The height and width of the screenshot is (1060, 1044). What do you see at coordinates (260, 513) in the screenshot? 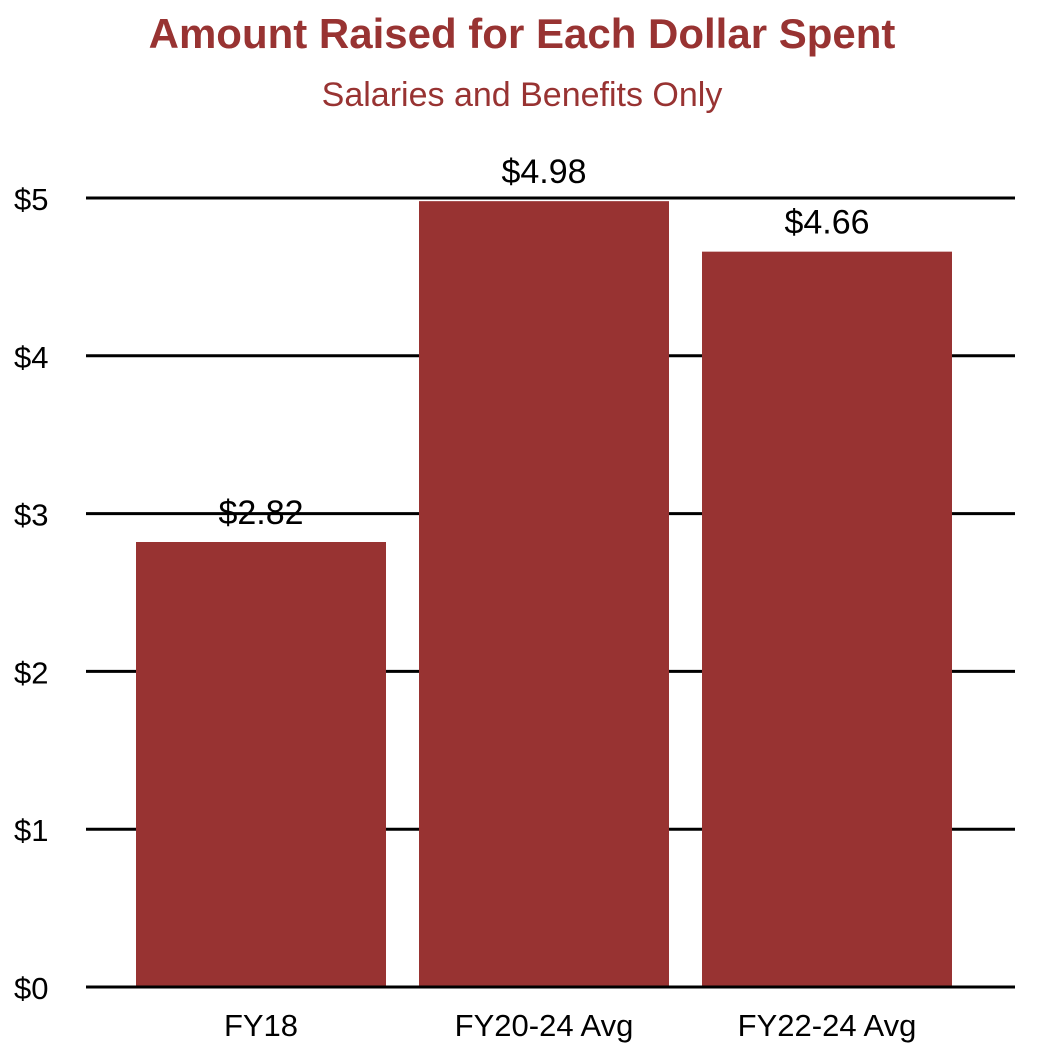
I see `data-label: $2.82` at bounding box center [260, 513].